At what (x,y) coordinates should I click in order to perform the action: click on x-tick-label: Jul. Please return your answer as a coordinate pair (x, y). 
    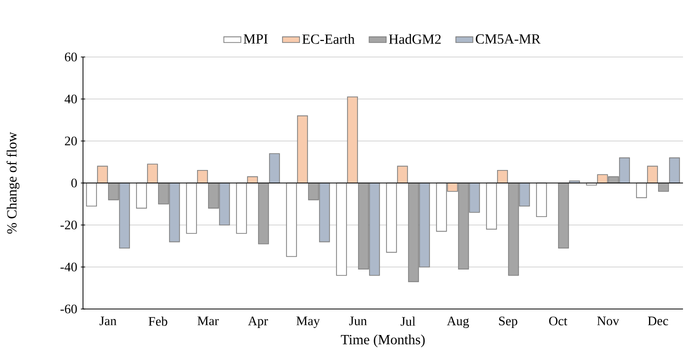
    Looking at the image, I should click on (408, 321).